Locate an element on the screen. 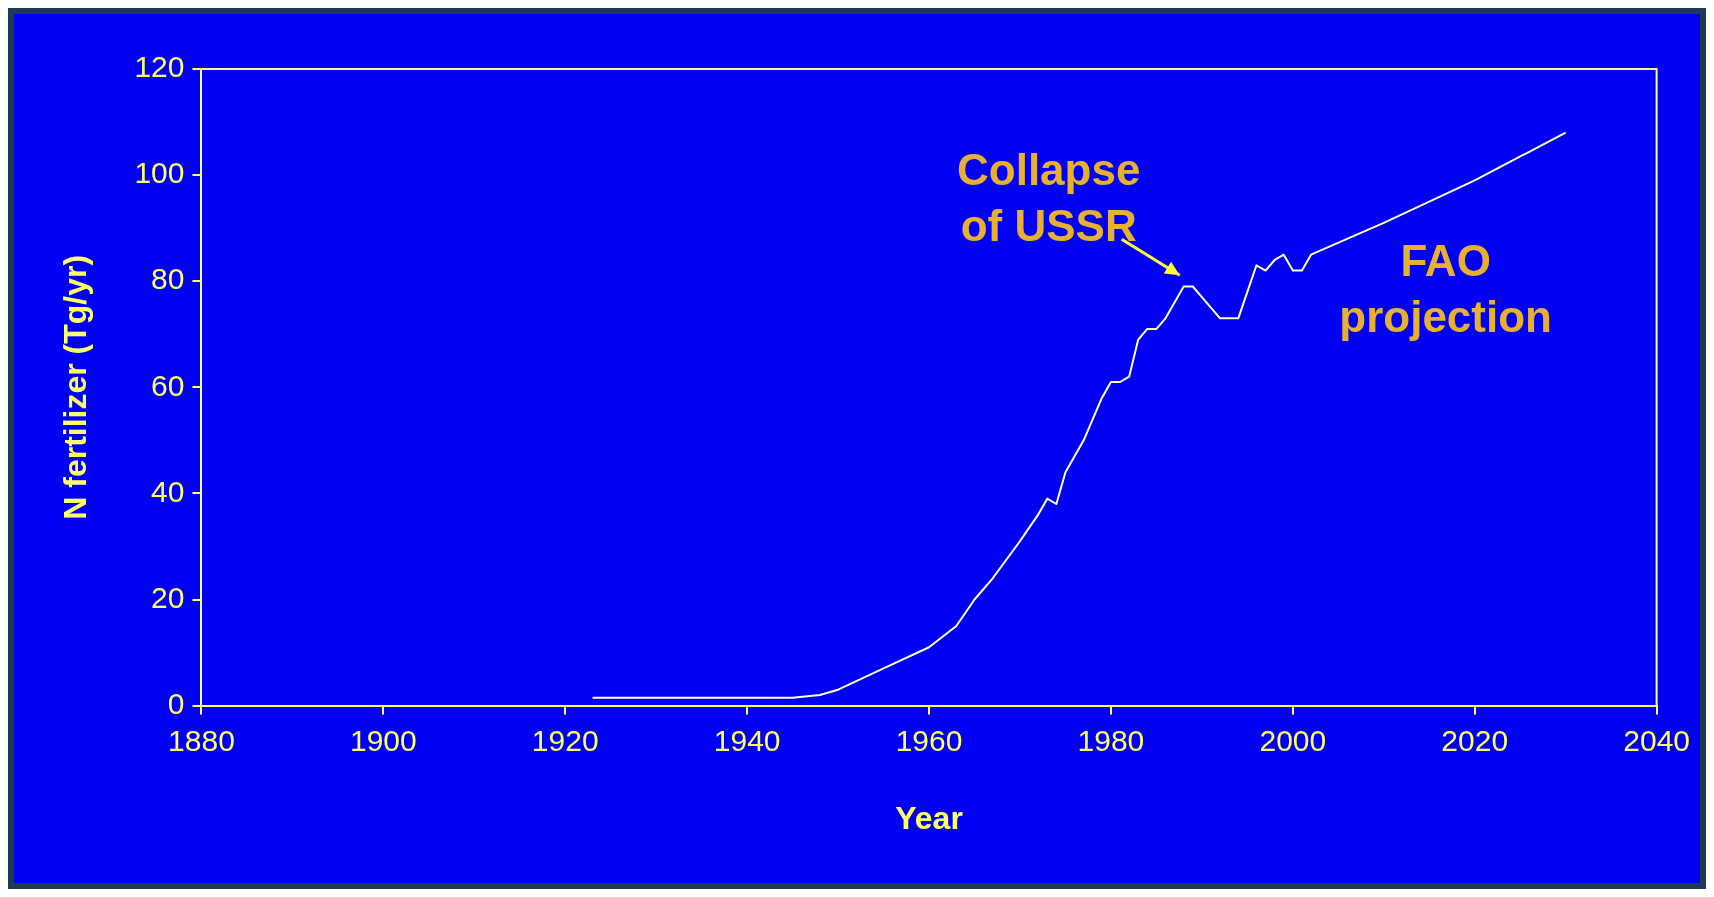 This screenshot has width=1714, height=897. y-tick-label: 20 is located at coordinates (168, 597).